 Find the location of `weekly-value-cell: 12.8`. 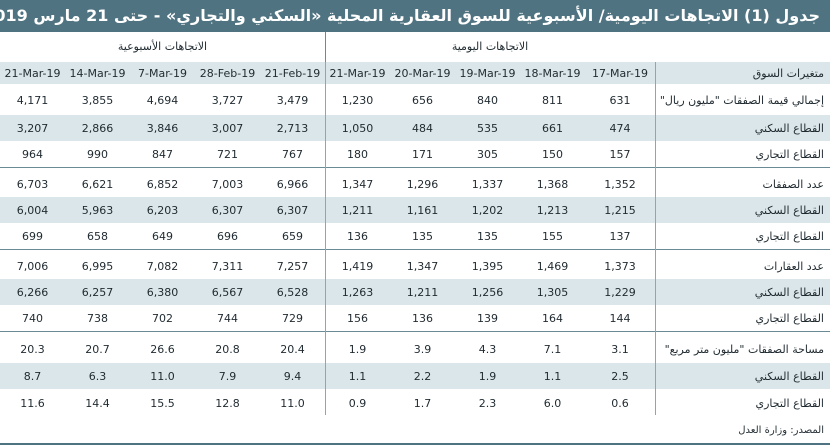

weekly-value-cell: 12.8 is located at coordinates (227, 403).